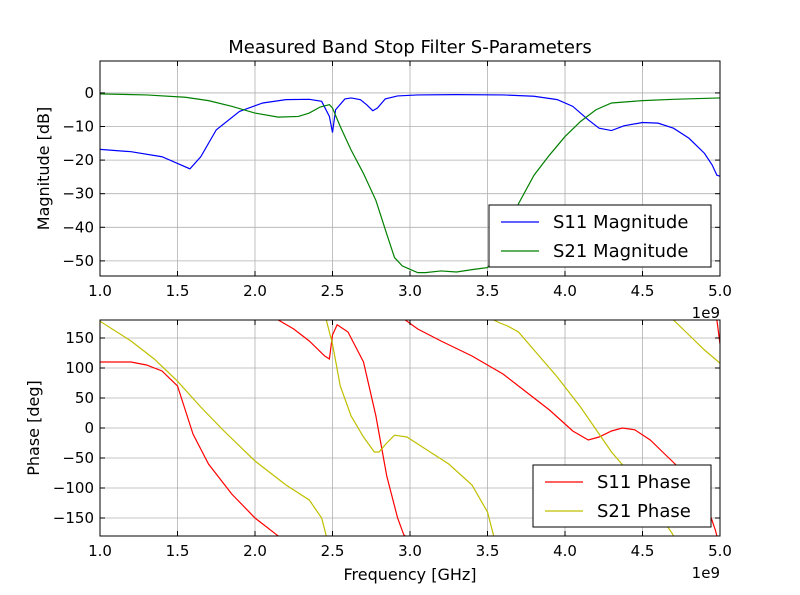 The height and width of the screenshot is (595, 800). What do you see at coordinates (73, 488) in the screenshot?
I see `y-tick-label: −100` at bounding box center [73, 488].